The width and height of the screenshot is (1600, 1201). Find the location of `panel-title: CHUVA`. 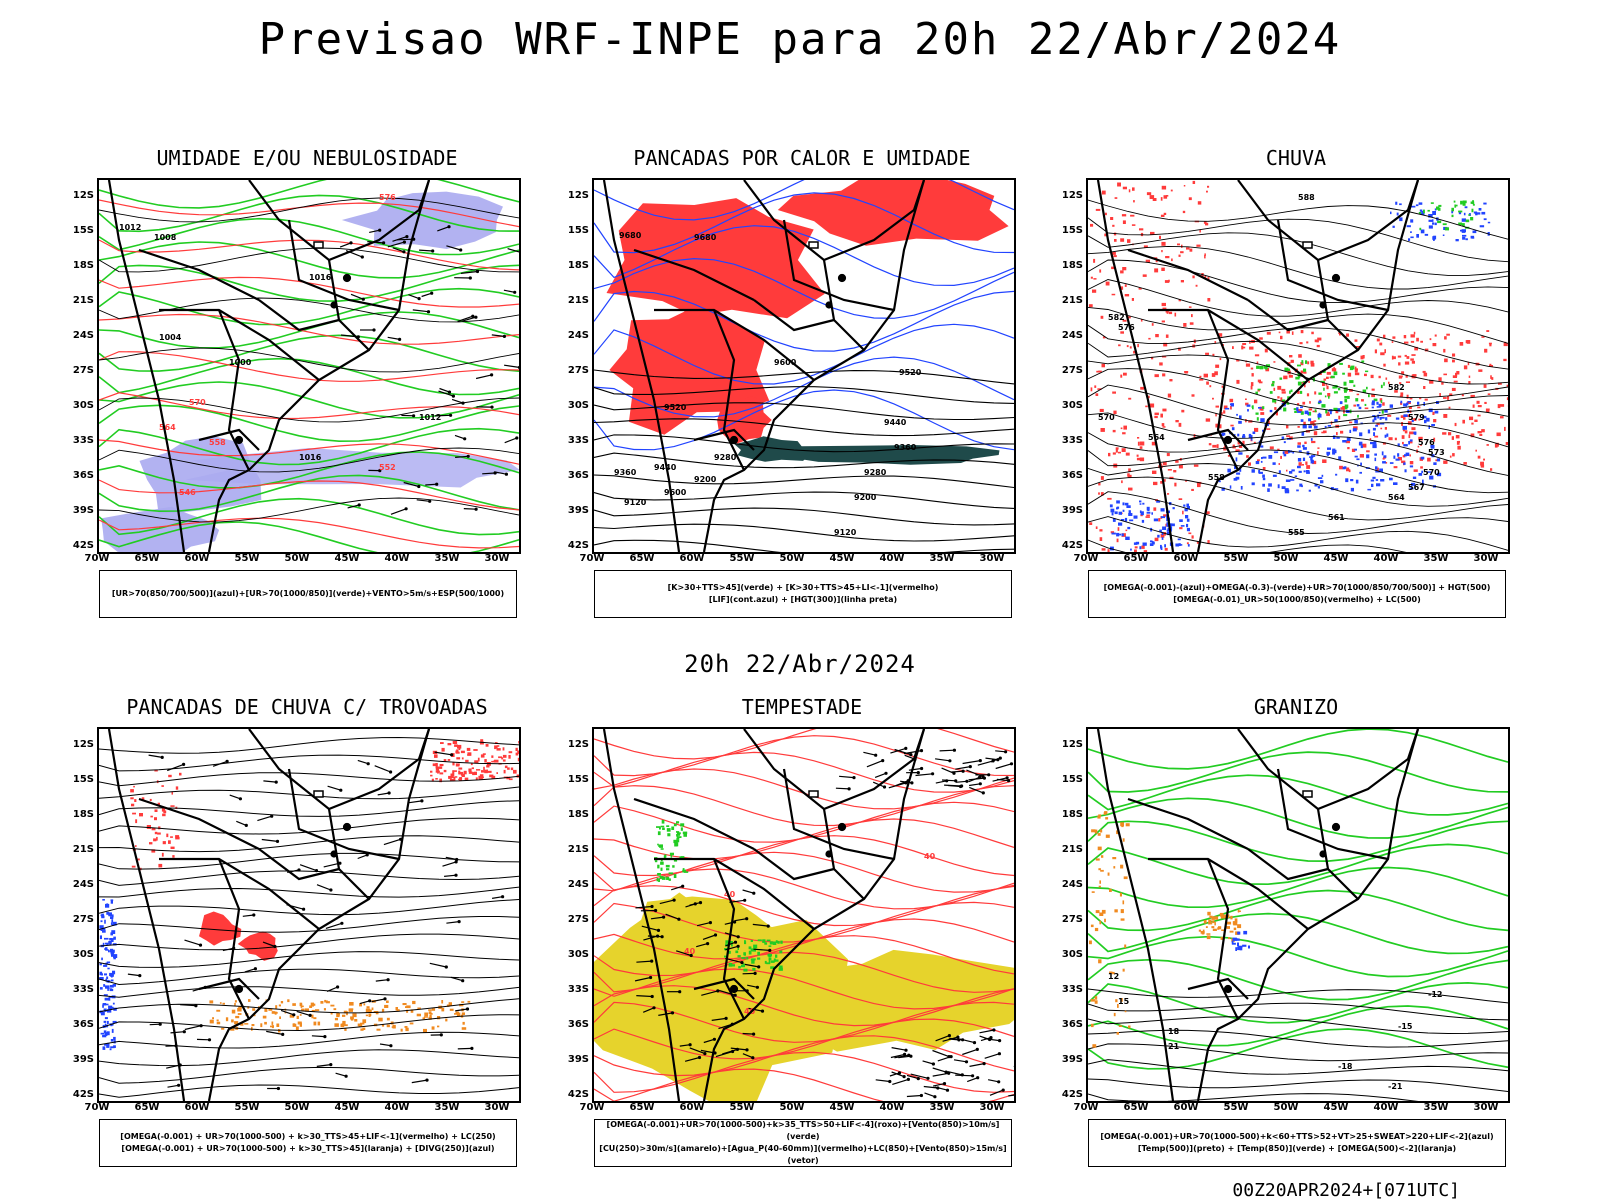

panel-title: CHUVA is located at coordinates (1296, 158).